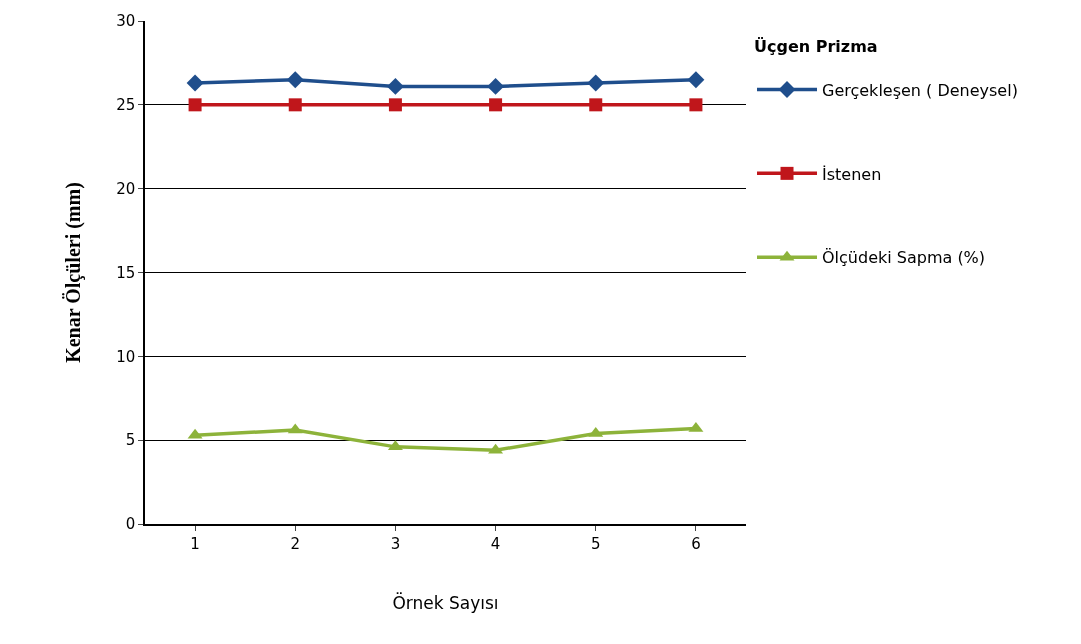 This screenshot has height=644, width=1081. I want to click on y-tick-label: 5, so click(130, 440).